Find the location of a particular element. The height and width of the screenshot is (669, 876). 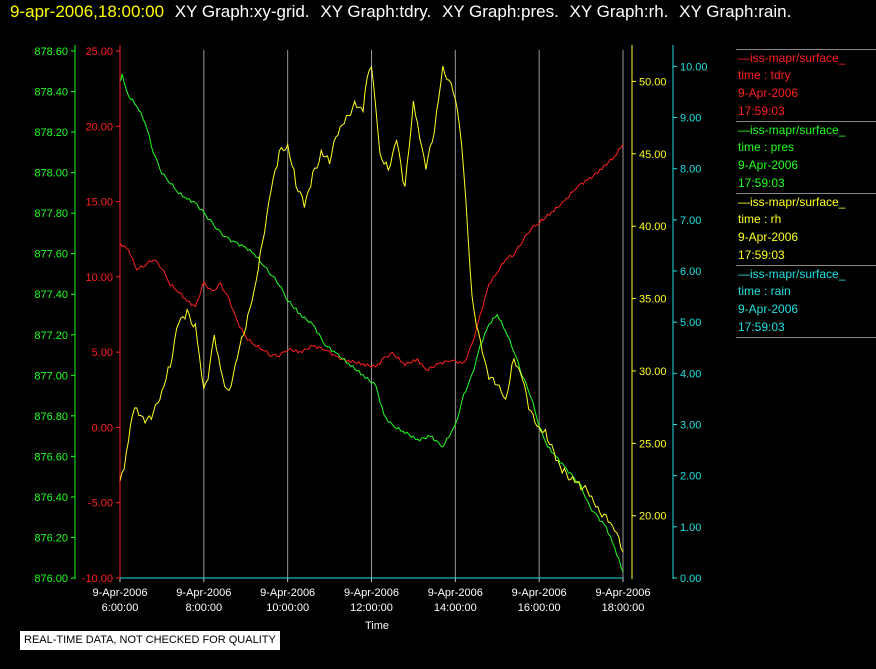

rain-tick-label: 8.00 is located at coordinates (690, 170).